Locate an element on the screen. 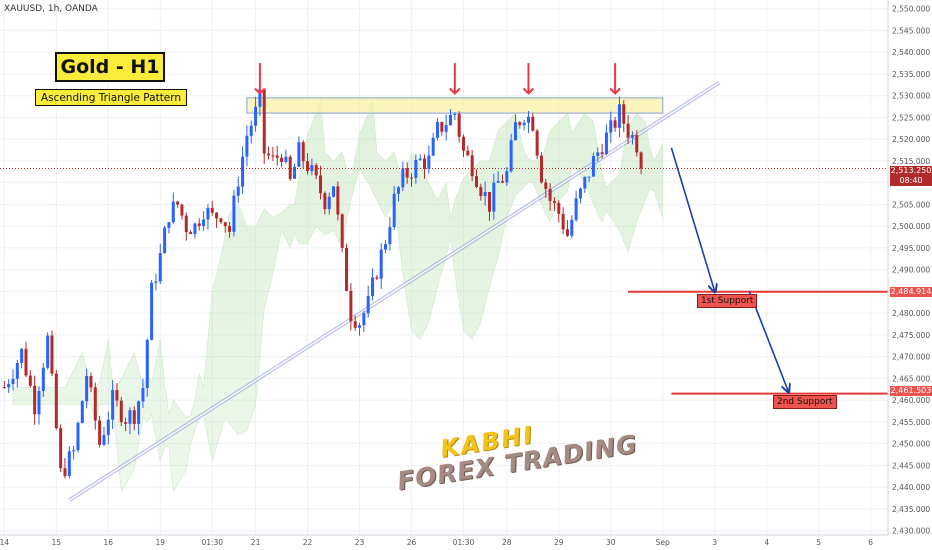 This screenshot has width=932, height=550. time-tick-label: 26 is located at coordinates (412, 542).